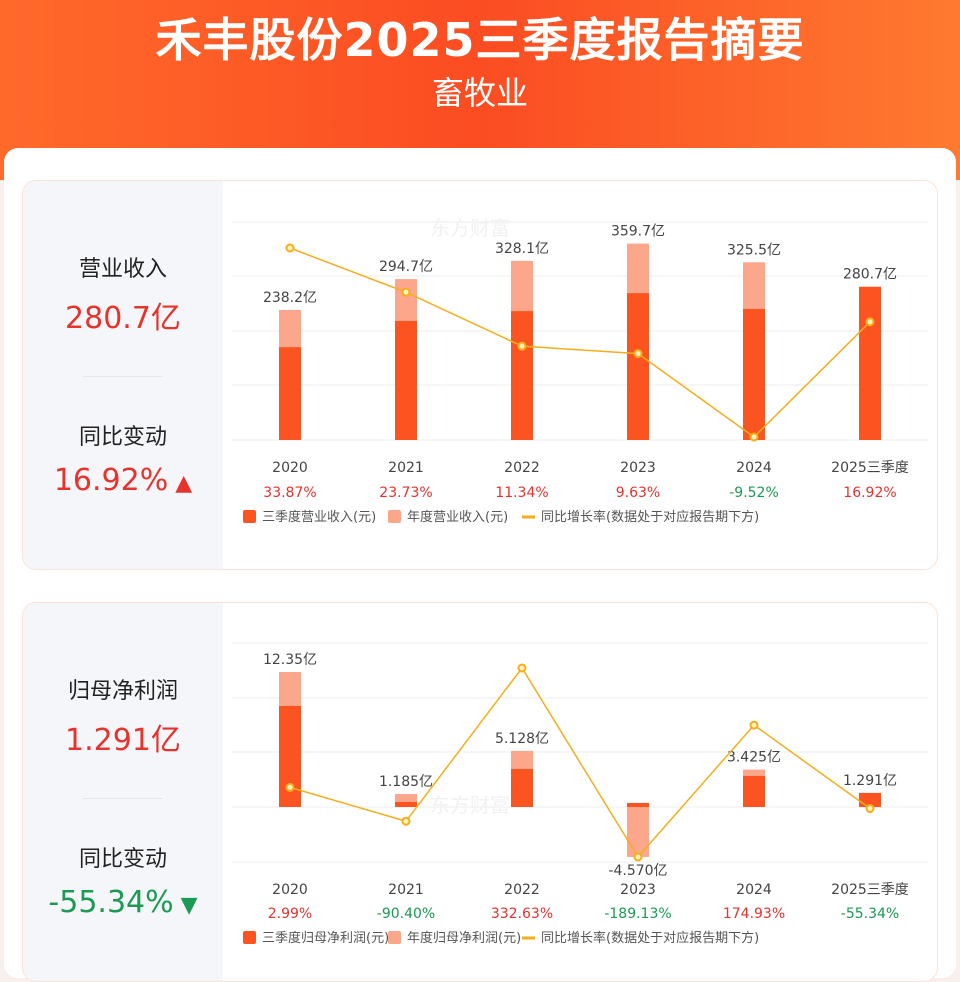 Image resolution: width=960 pixels, height=982 pixels. What do you see at coordinates (325, 938) in the screenshot?
I see `legend-q3-label: 三季度归母净利润(元)` at bounding box center [325, 938].